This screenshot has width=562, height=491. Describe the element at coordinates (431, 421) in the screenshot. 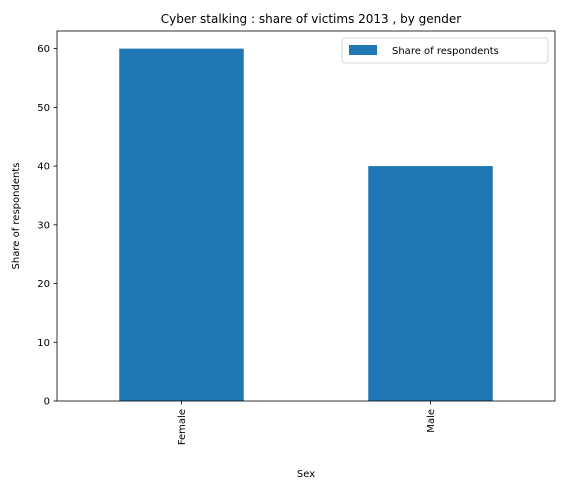

I see `x-tick-label: Male` at that location.